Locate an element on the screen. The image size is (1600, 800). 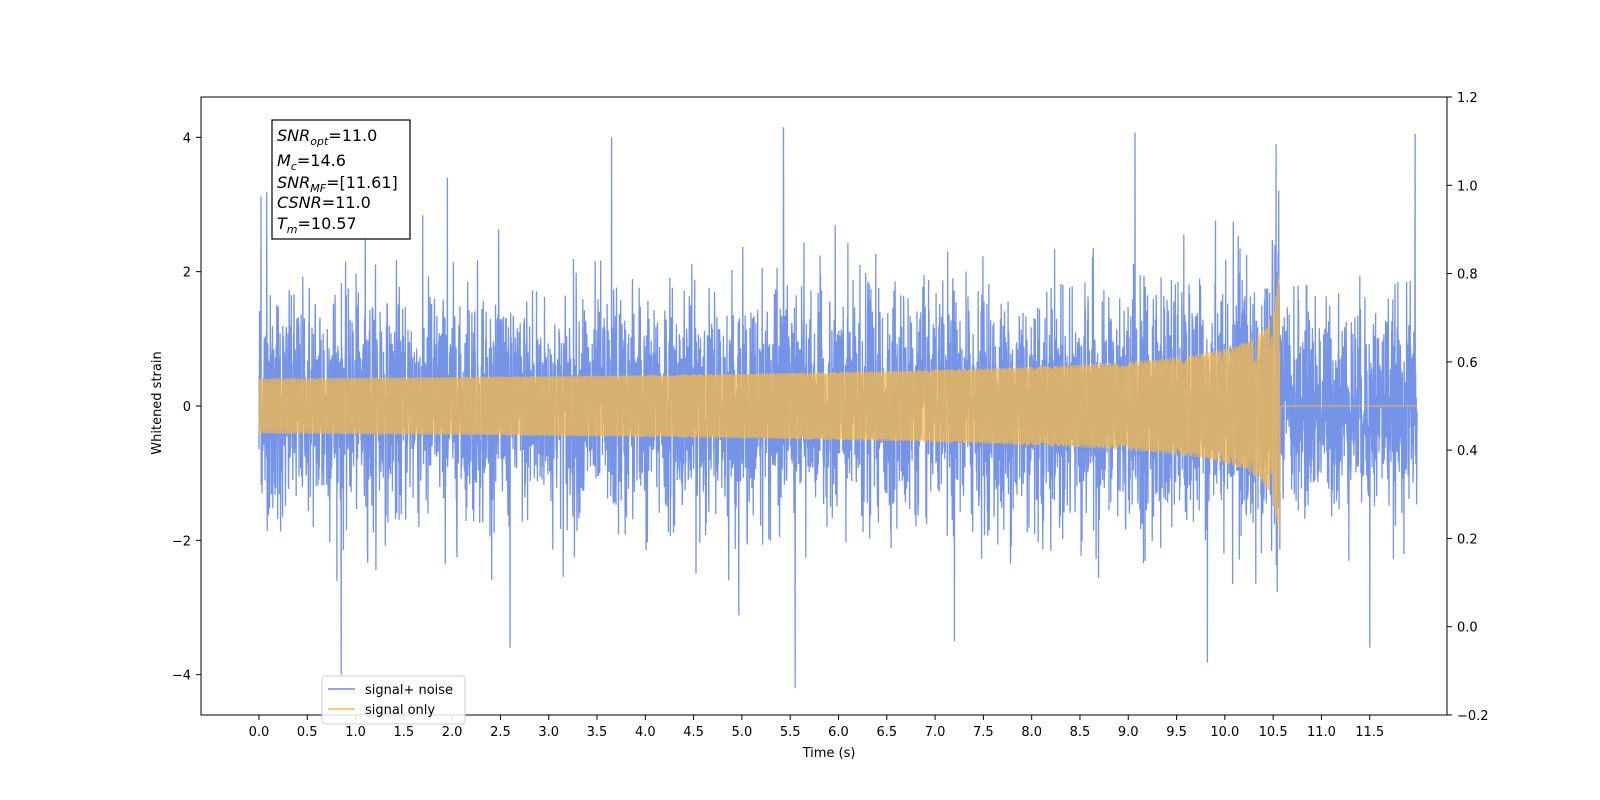
y2-tick-label: 0.0 is located at coordinates (1467, 628).